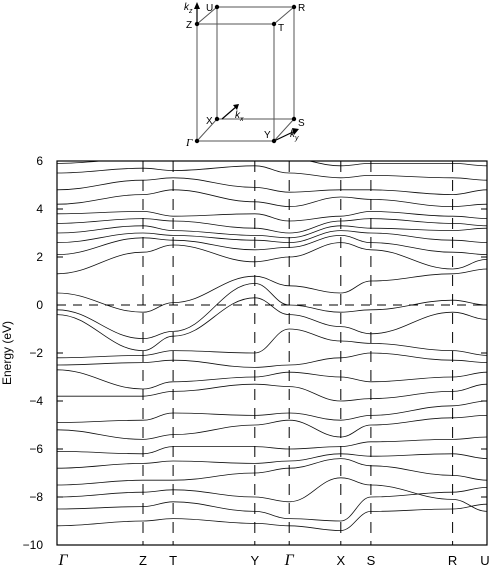 This screenshot has width=490, height=579. Describe the element at coordinates (295, 131) in the screenshot. I see `ky-arrowhead` at that location.